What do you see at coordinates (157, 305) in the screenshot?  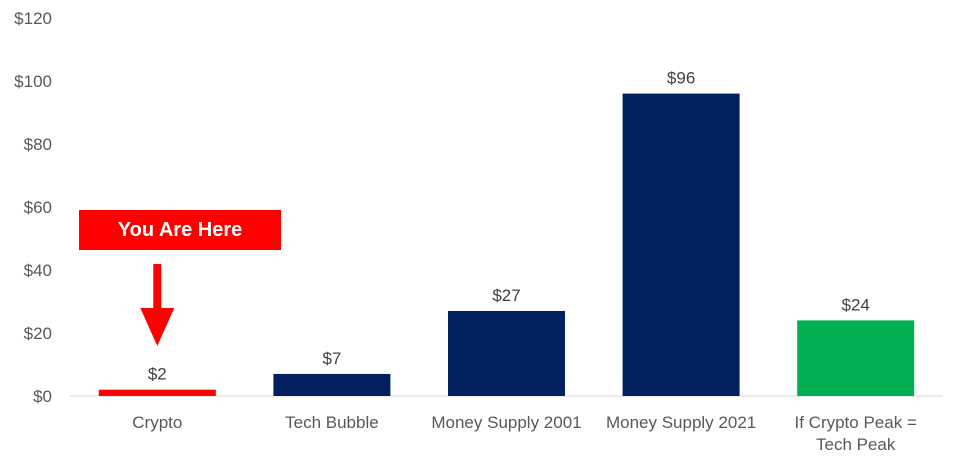 I see `you-are-here-arrow` at bounding box center [157, 305].